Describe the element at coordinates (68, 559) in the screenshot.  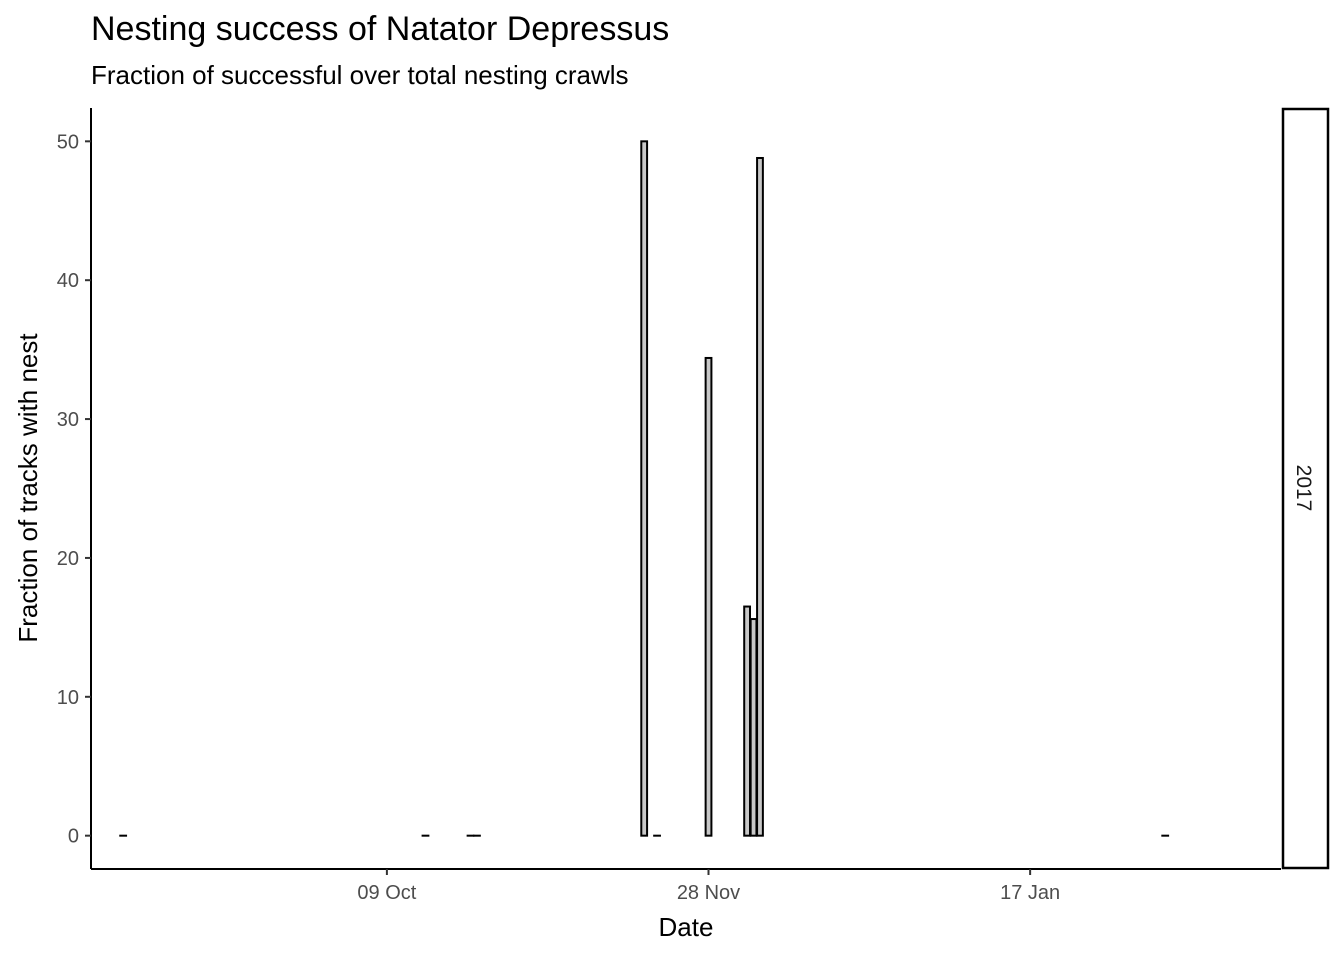
I see `y-tick-label: 20` at that location.